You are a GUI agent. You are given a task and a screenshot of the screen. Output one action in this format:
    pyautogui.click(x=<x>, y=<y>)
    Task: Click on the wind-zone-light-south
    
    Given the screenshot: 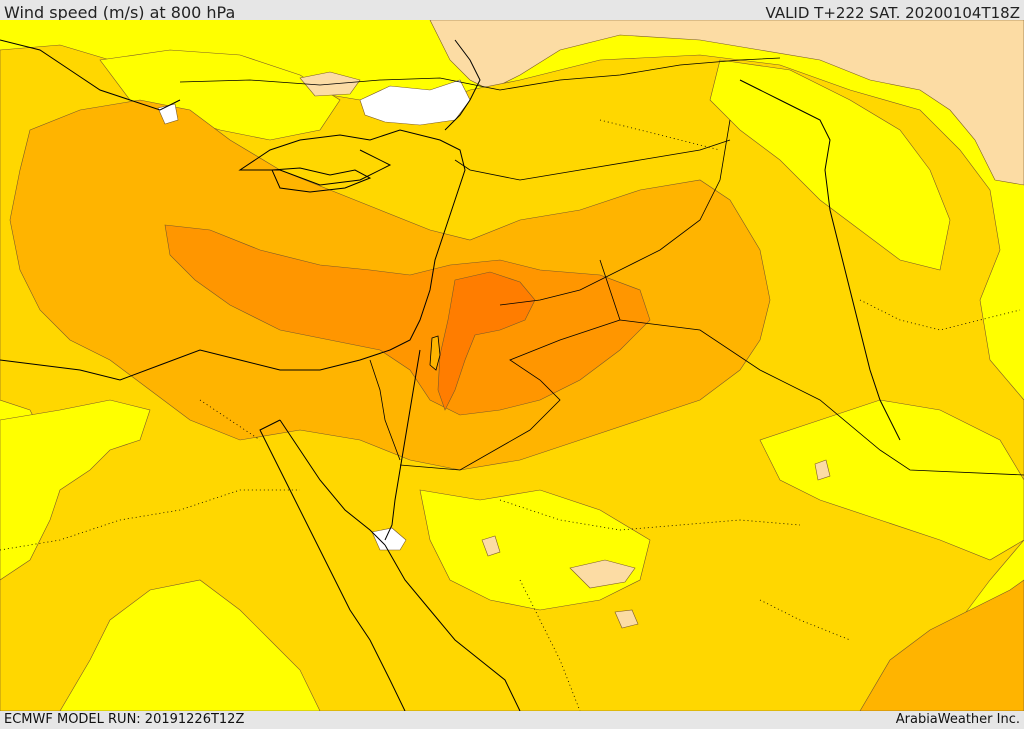 What is the action you would take?
    pyautogui.click(x=190, y=645)
    